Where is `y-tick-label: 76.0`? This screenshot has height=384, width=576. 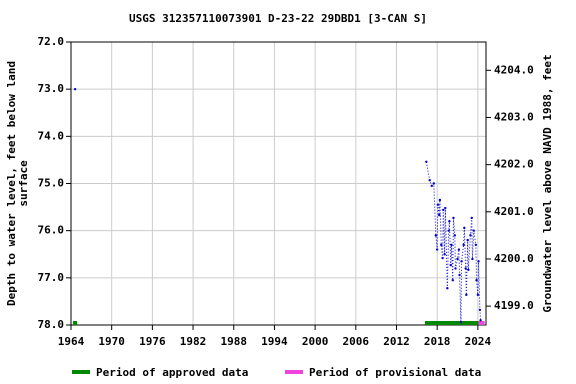 y-tick-label: 76.0 is located at coordinates (51, 230).